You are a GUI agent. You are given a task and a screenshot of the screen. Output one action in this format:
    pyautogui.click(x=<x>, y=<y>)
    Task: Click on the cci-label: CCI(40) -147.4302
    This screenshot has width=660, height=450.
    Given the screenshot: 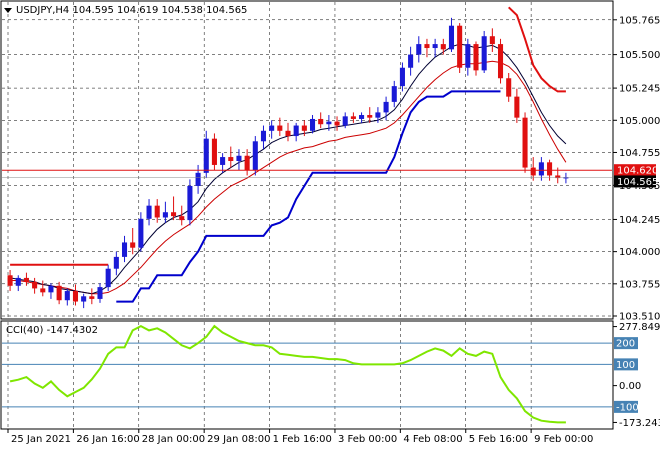 What is the action you would take?
    pyautogui.click(x=52, y=330)
    